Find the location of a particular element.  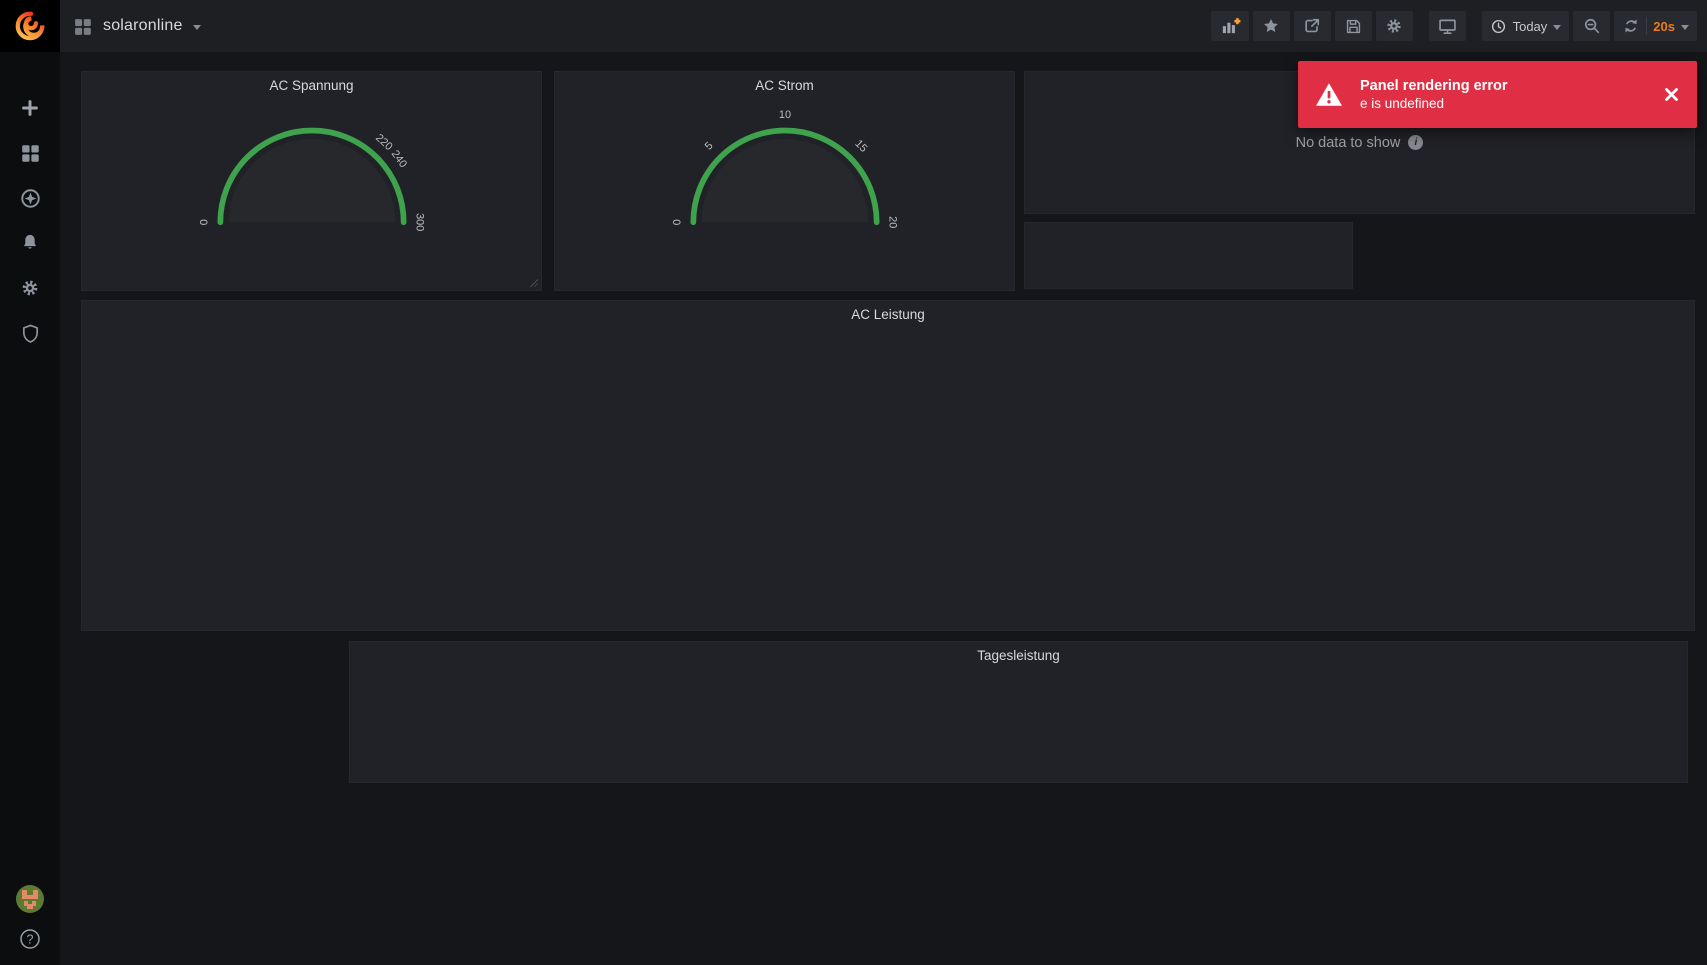

cycle-view-button is located at coordinates (1447, 26).